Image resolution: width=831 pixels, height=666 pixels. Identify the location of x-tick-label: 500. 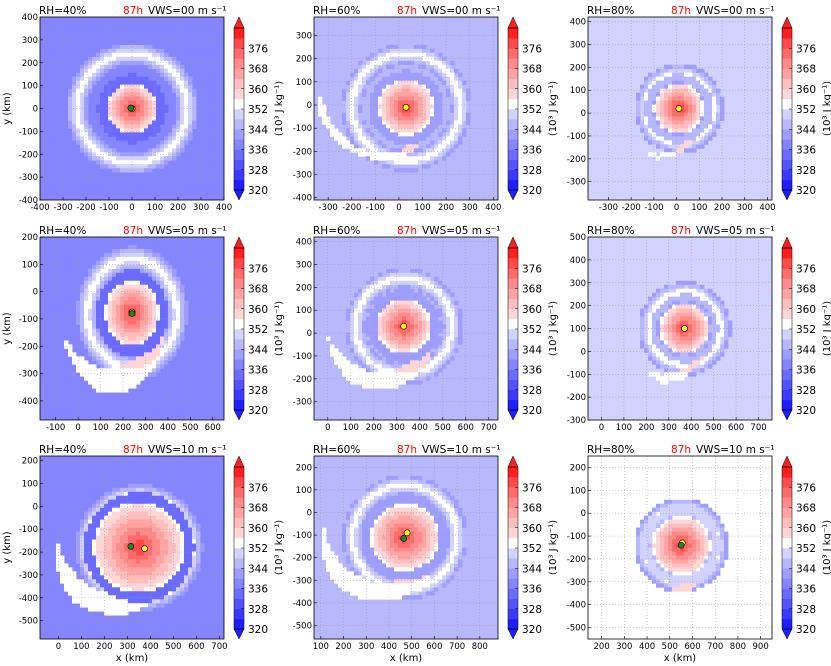
(190, 428).